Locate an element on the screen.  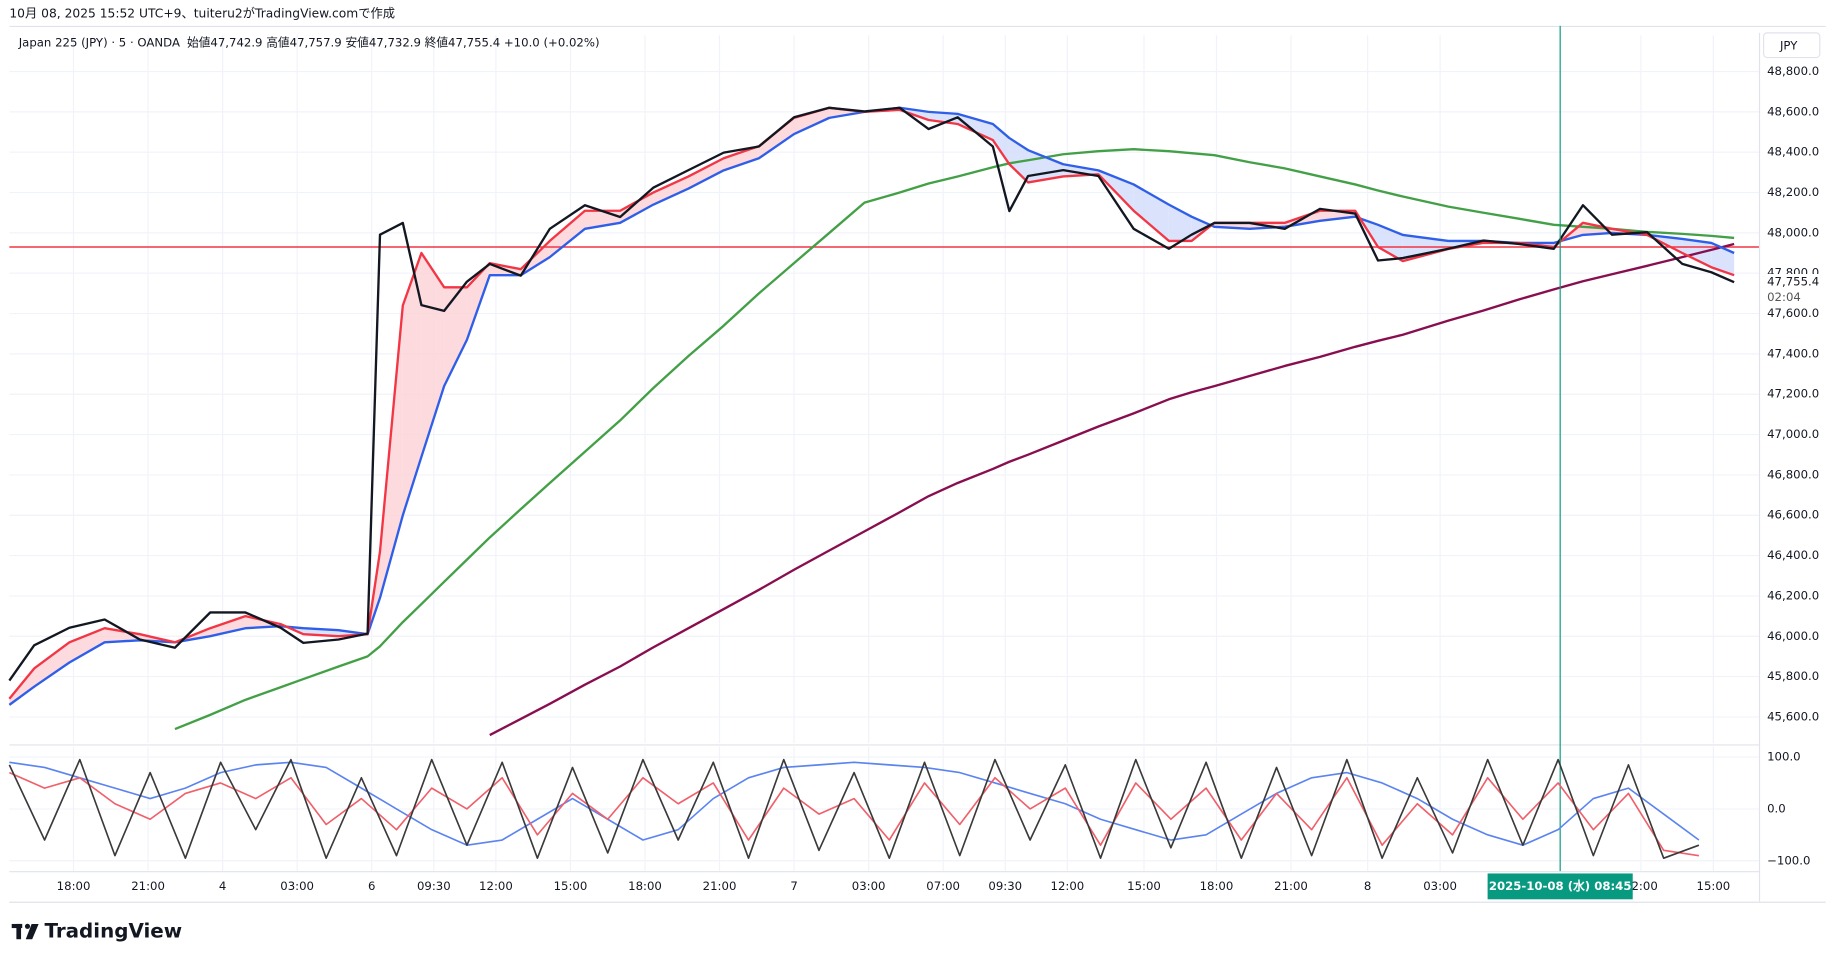
y-tick-label: 100.0 is located at coordinates (1784, 757).